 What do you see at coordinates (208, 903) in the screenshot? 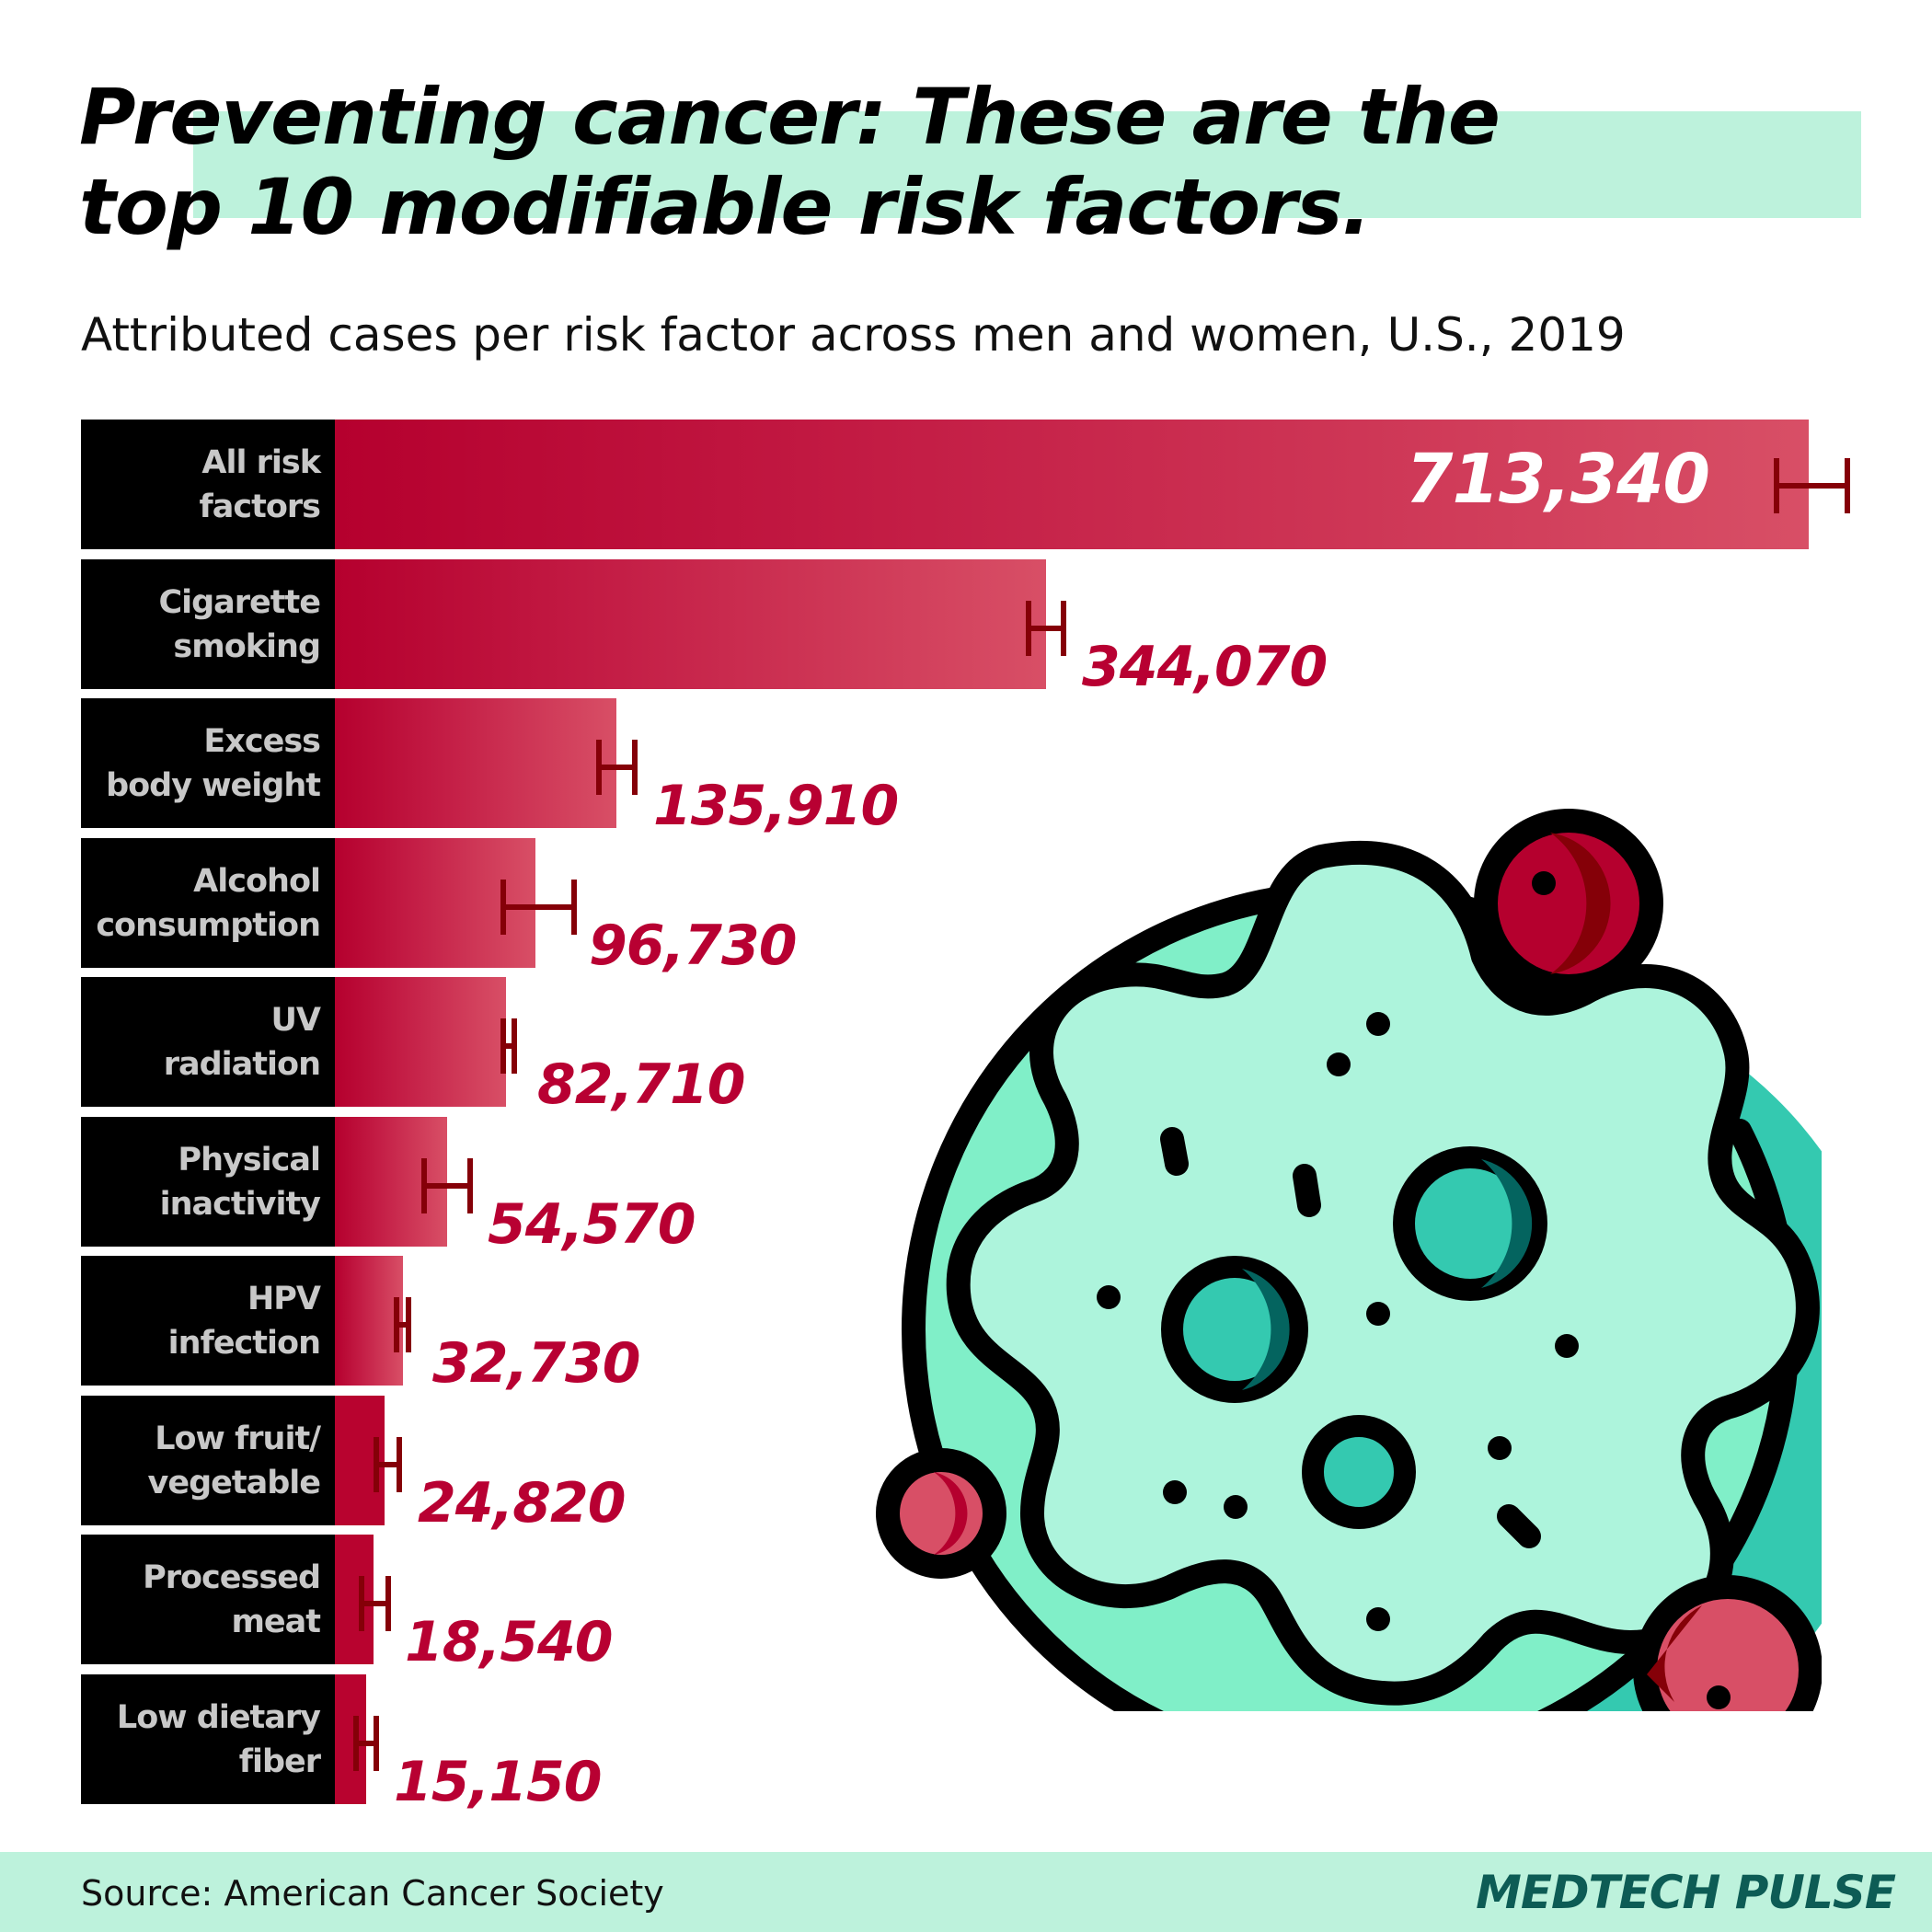
I see `bar-label: Alcohol consumption` at bounding box center [208, 903].